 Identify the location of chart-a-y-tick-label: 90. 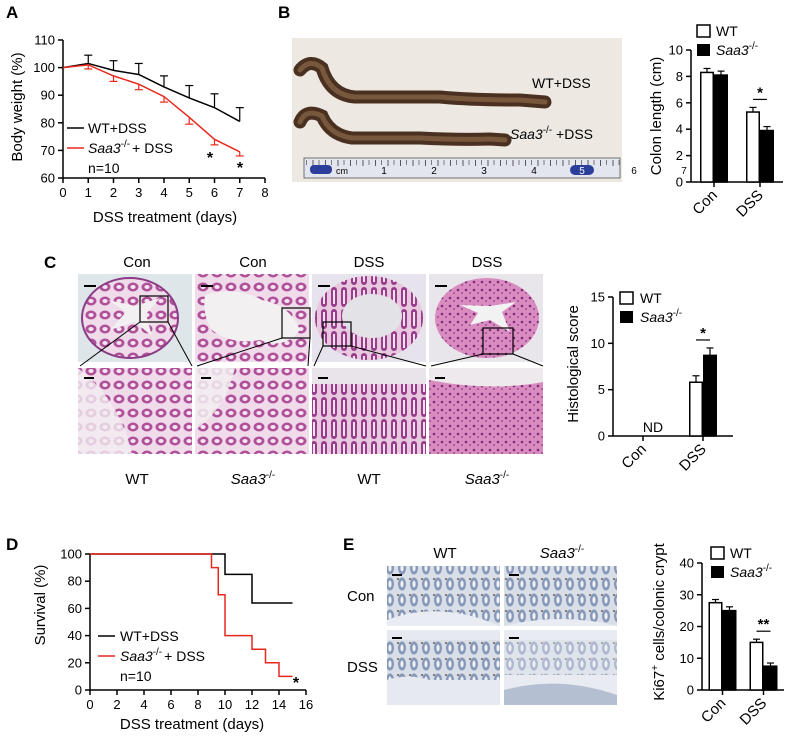
(48, 95).